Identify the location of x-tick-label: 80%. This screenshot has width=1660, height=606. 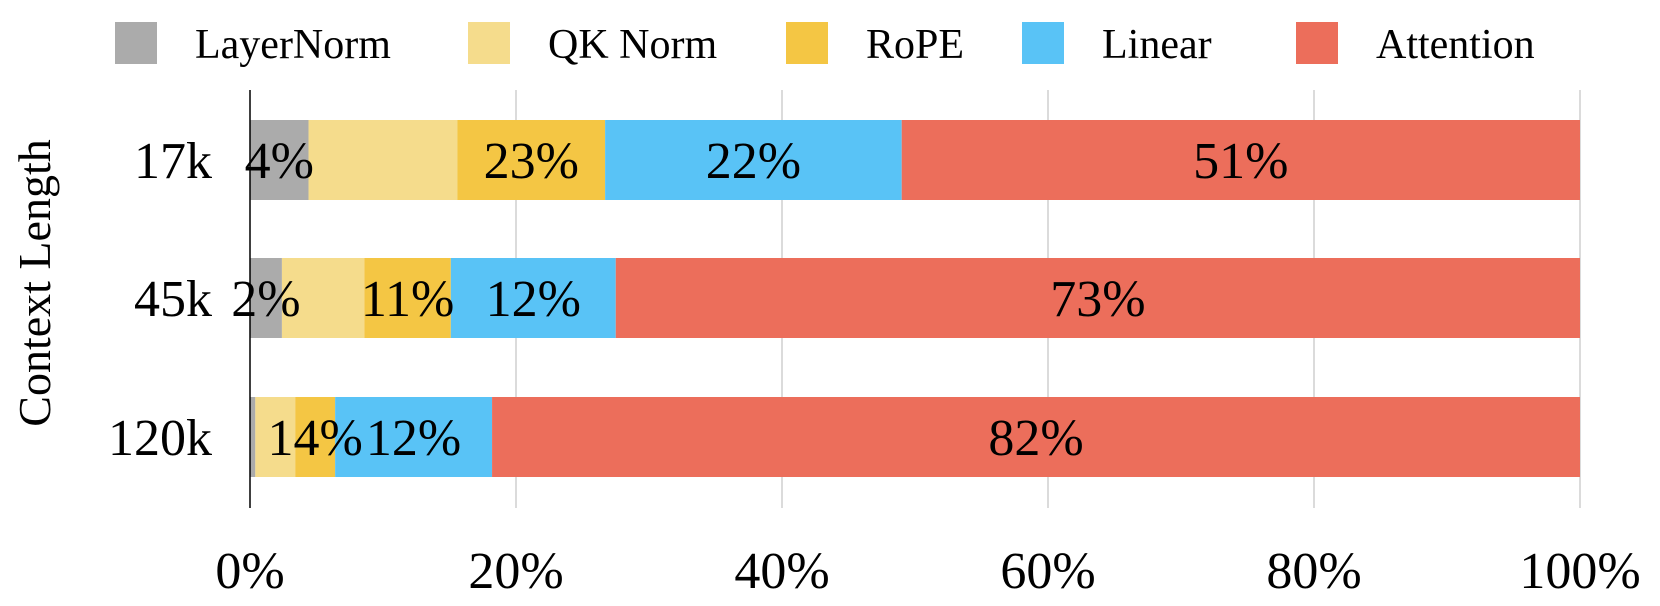
(1313, 571).